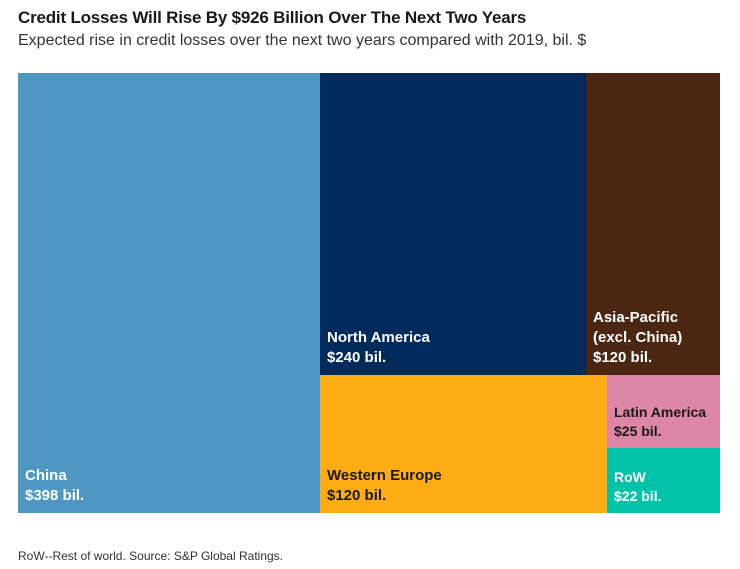 Image resolution: width=740 pixels, height=569 pixels. What do you see at coordinates (463, 444) in the screenshot?
I see `tile-western-europe: Western Europe $120 bil.` at bounding box center [463, 444].